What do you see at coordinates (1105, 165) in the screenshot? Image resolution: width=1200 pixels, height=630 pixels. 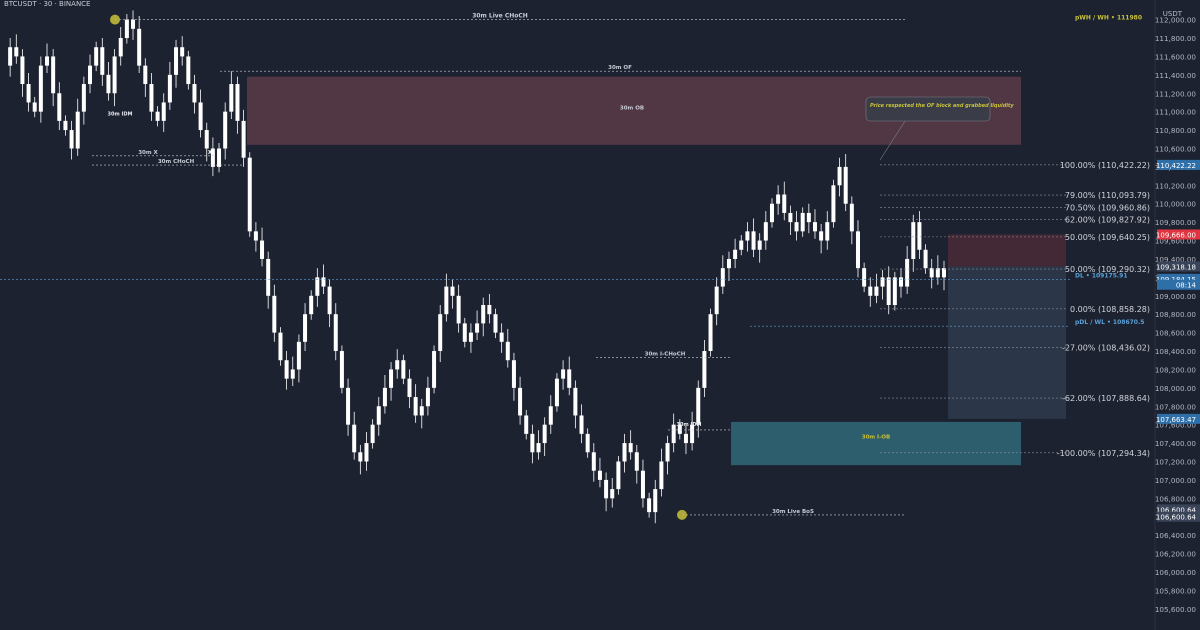 I see `fib-label: 100.00% (110,422.22)` at bounding box center [1105, 165].